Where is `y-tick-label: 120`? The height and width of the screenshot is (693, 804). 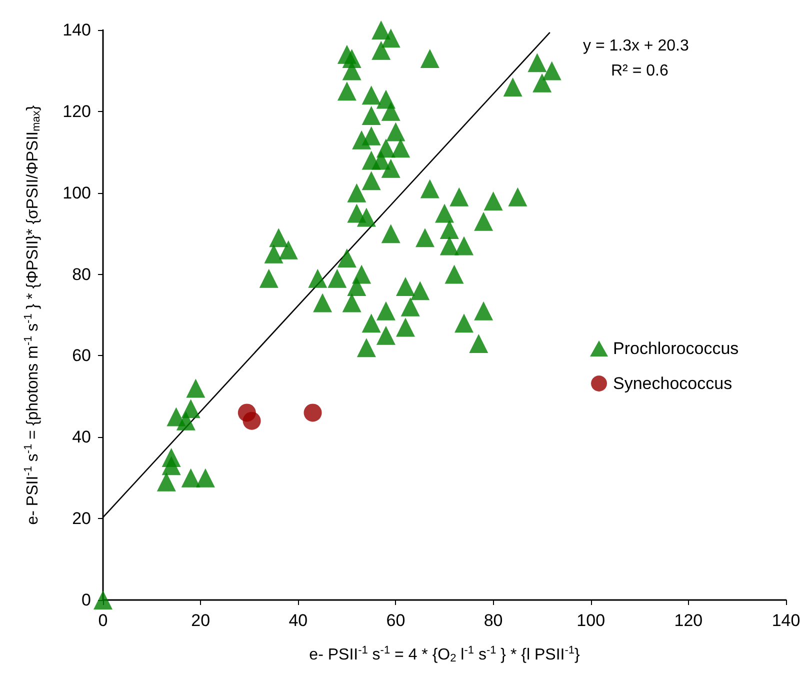 y-tick-label: 120 is located at coordinates (76, 111).